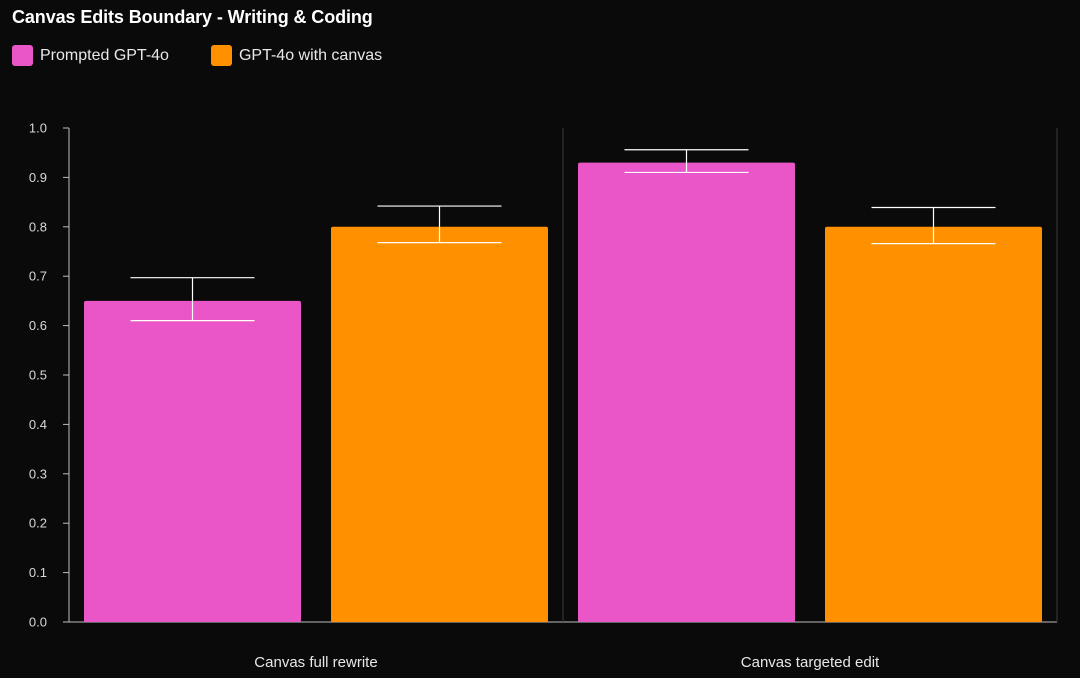  What do you see at coordinates (38, 473) in the screenshot?
I see `y-tick-label-3: 0.3` at bounding box center [38, 473].